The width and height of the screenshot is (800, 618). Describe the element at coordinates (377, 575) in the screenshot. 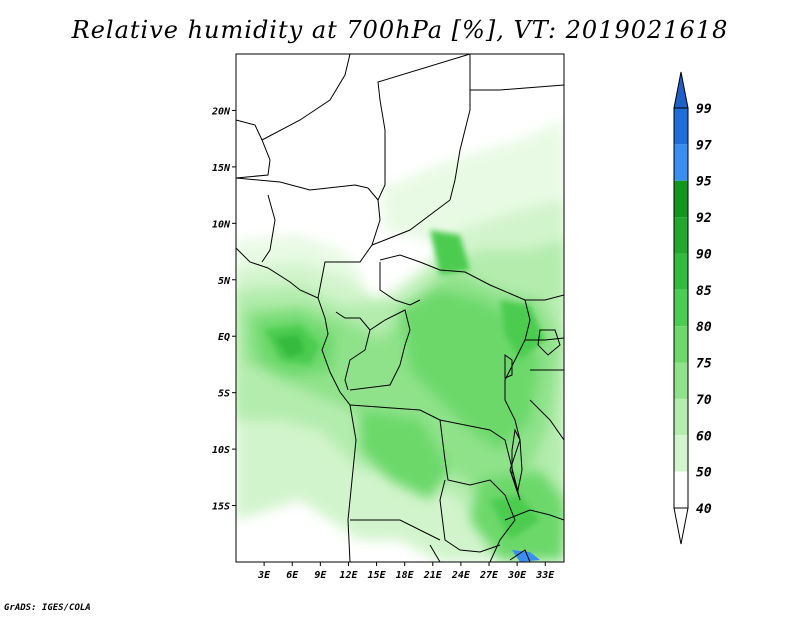

I see `lon-tick-label: 15E` at that location.